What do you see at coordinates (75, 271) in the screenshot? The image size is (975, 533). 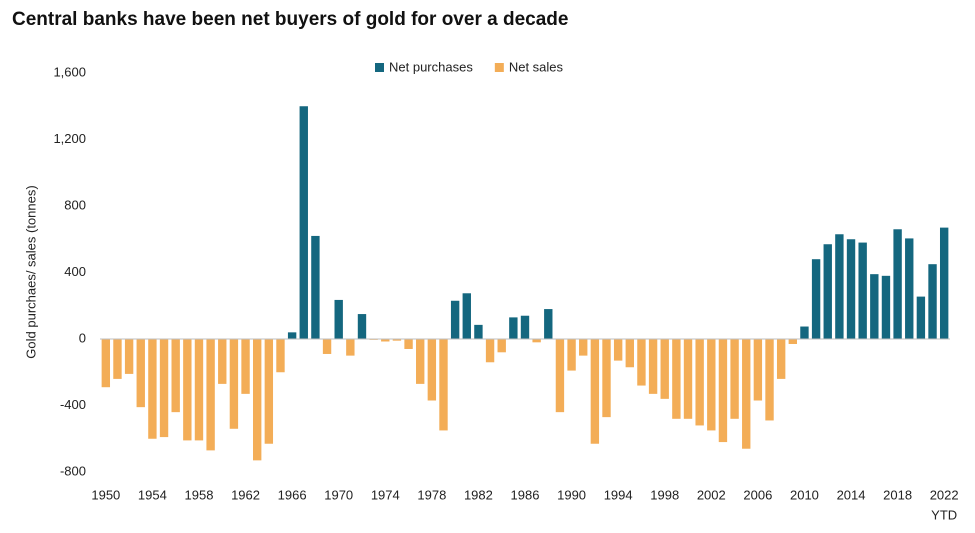 I see `y-tick-label: 400` at bounding box center [75, 271].